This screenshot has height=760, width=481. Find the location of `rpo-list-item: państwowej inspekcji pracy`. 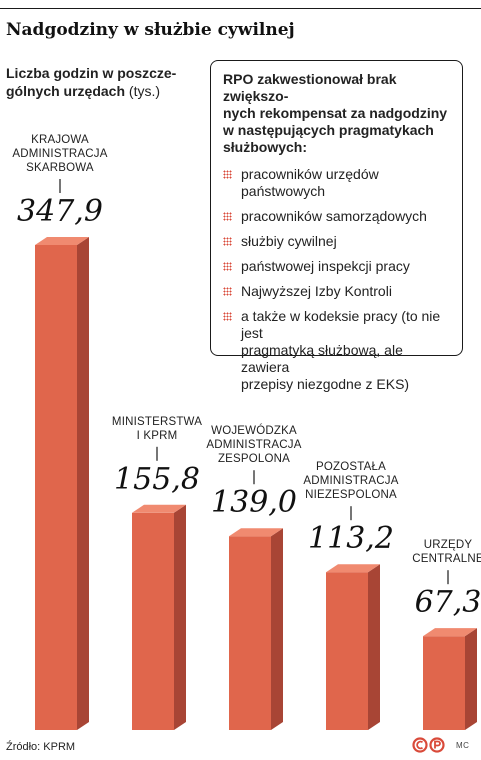

rpo-list-item: państwowej inspekcji pracy is located at coordinates (337, 266).